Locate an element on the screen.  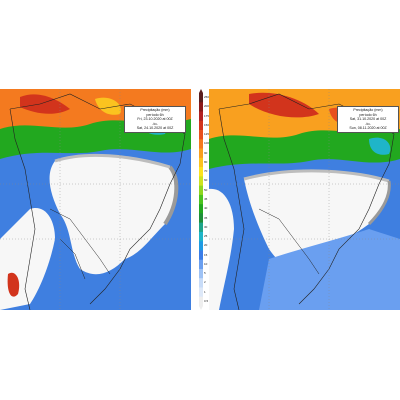
legend-label: 125 is located at coordinates (207, 134).